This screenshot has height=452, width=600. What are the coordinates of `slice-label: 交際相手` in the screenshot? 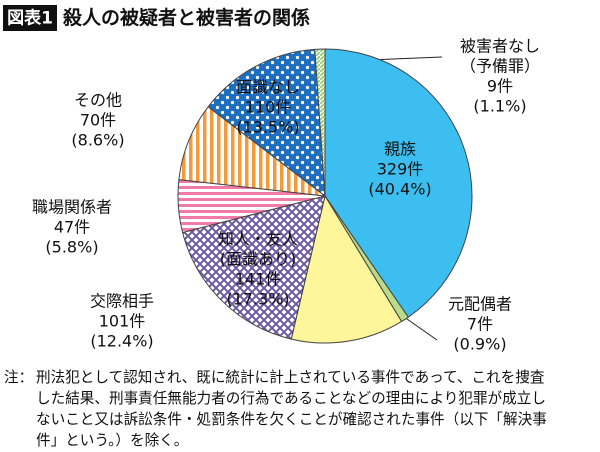 It's located at (122, 301).